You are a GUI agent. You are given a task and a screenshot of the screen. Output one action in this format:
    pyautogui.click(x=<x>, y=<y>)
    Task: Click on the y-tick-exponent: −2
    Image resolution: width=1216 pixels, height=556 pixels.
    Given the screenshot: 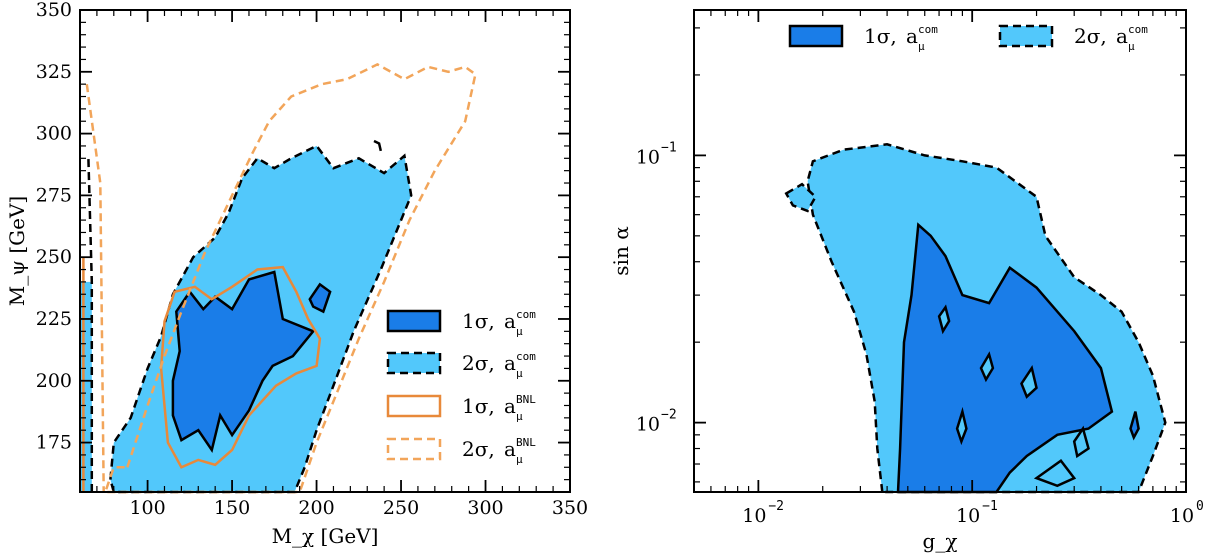 What is the action you would take?
    pyautogui.click(x=669, y=415)
    